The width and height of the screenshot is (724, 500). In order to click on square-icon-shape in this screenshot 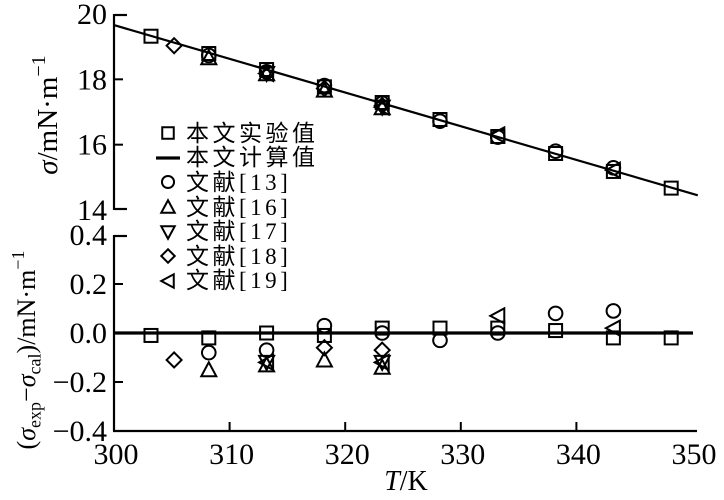, I will do `click(168, 133)`.